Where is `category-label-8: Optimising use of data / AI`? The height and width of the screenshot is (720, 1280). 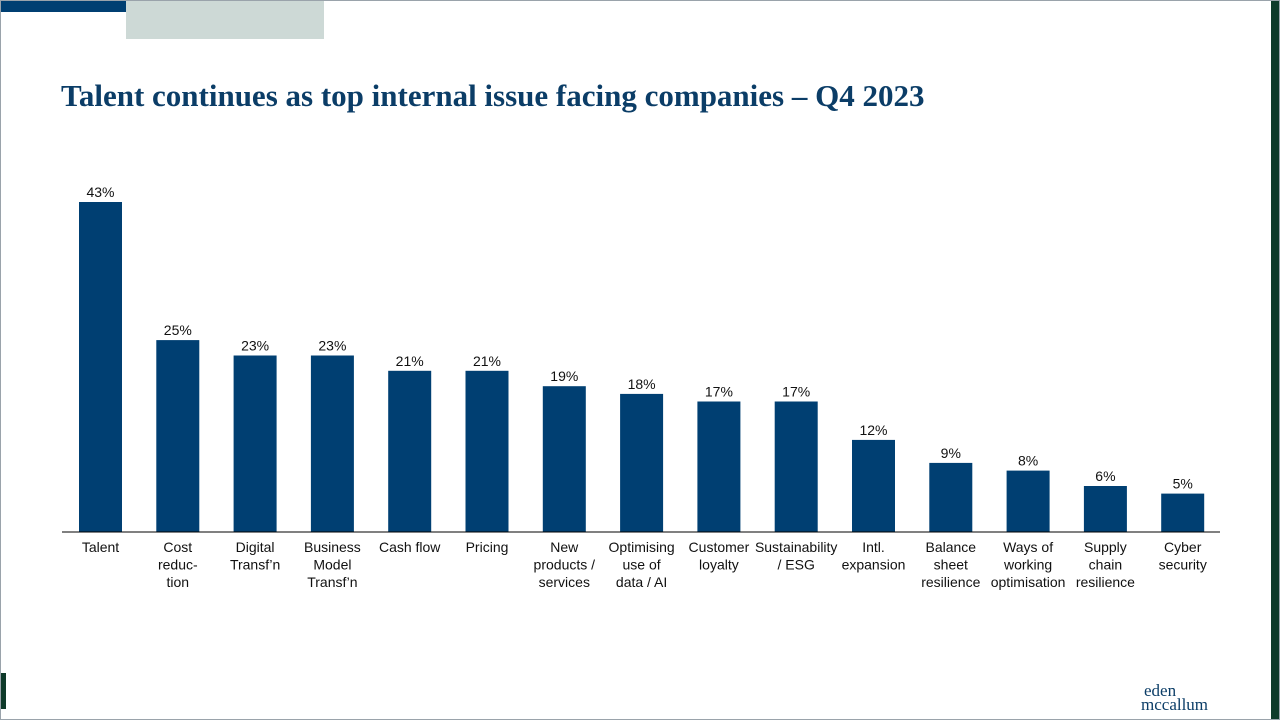
category-label-8: Optimising use of data / AI is located at coordinates (642, 564).